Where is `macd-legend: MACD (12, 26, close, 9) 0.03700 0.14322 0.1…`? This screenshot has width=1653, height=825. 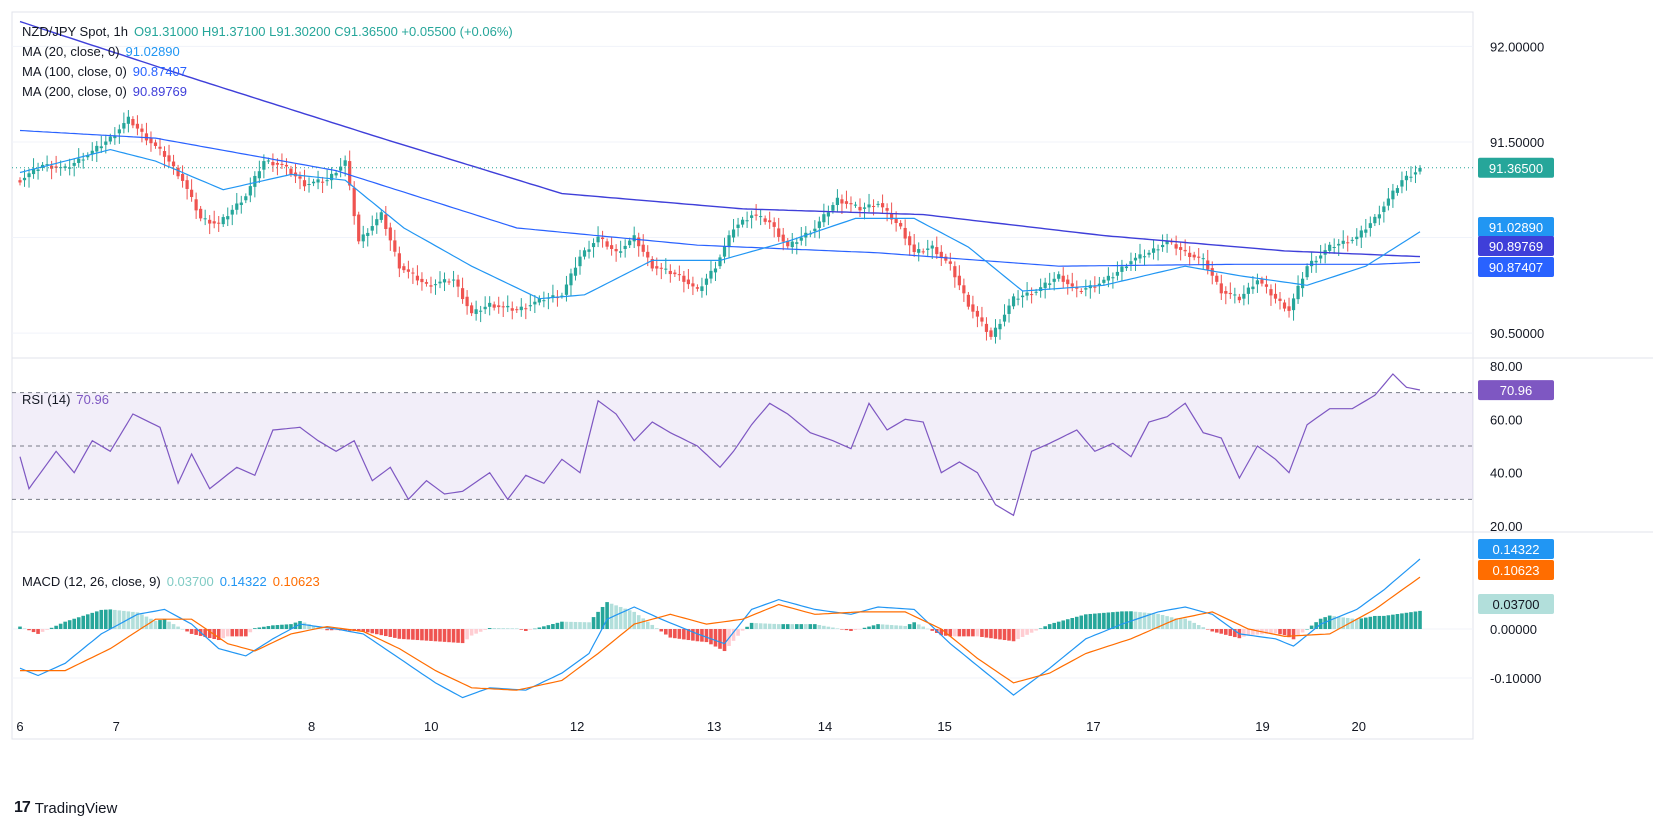 macd-legend: MACD (12, 26, close, 9) 0.03700 0.14322 0.1… is located at coordinates (174, 582).